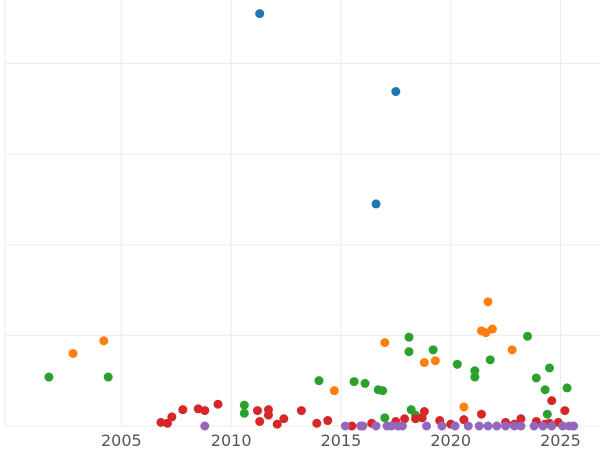  Describe the element at coordinates (560, 440) in the screenshot. I see `x-tick-label: 2025` at that location.